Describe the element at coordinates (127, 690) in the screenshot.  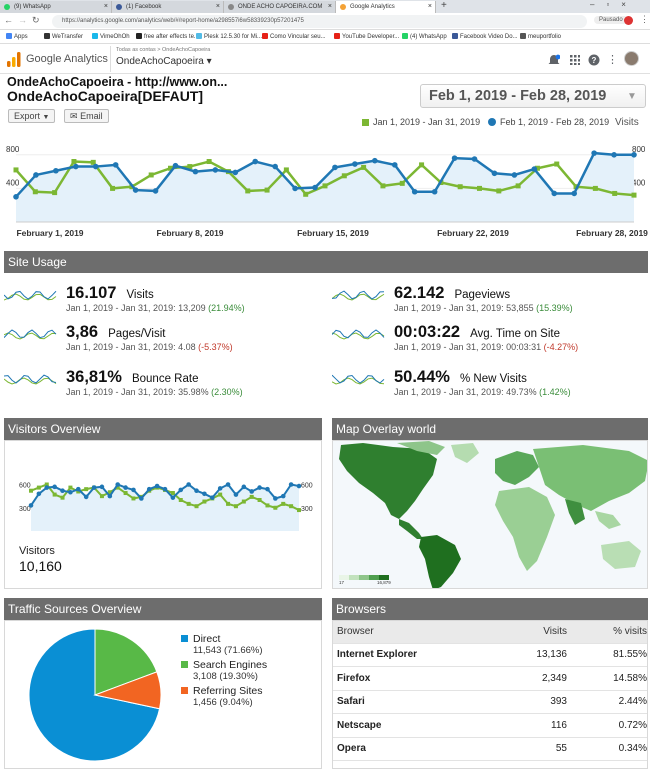
I see `pie-slice-referring-sites` at that location.